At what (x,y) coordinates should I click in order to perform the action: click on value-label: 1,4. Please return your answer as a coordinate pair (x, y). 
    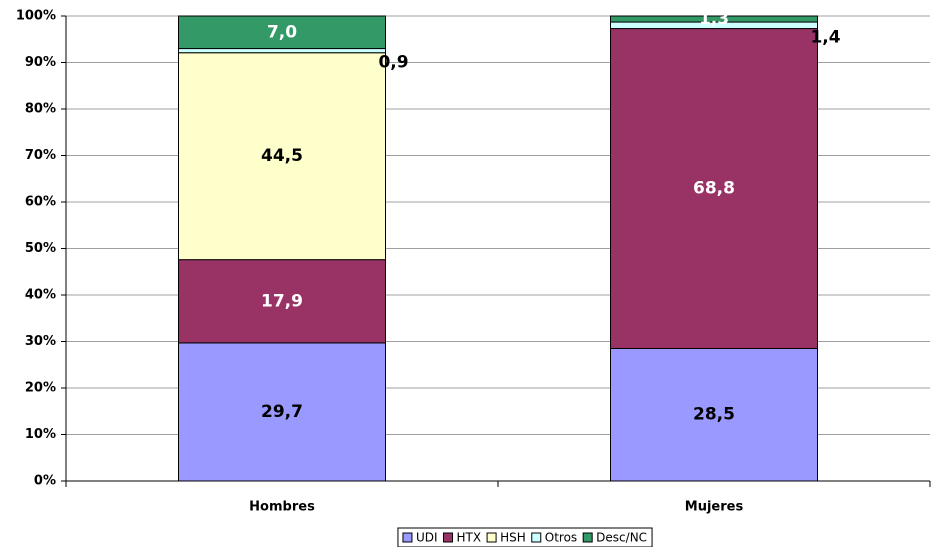
    Looking at the image, I should click on (825, 37).